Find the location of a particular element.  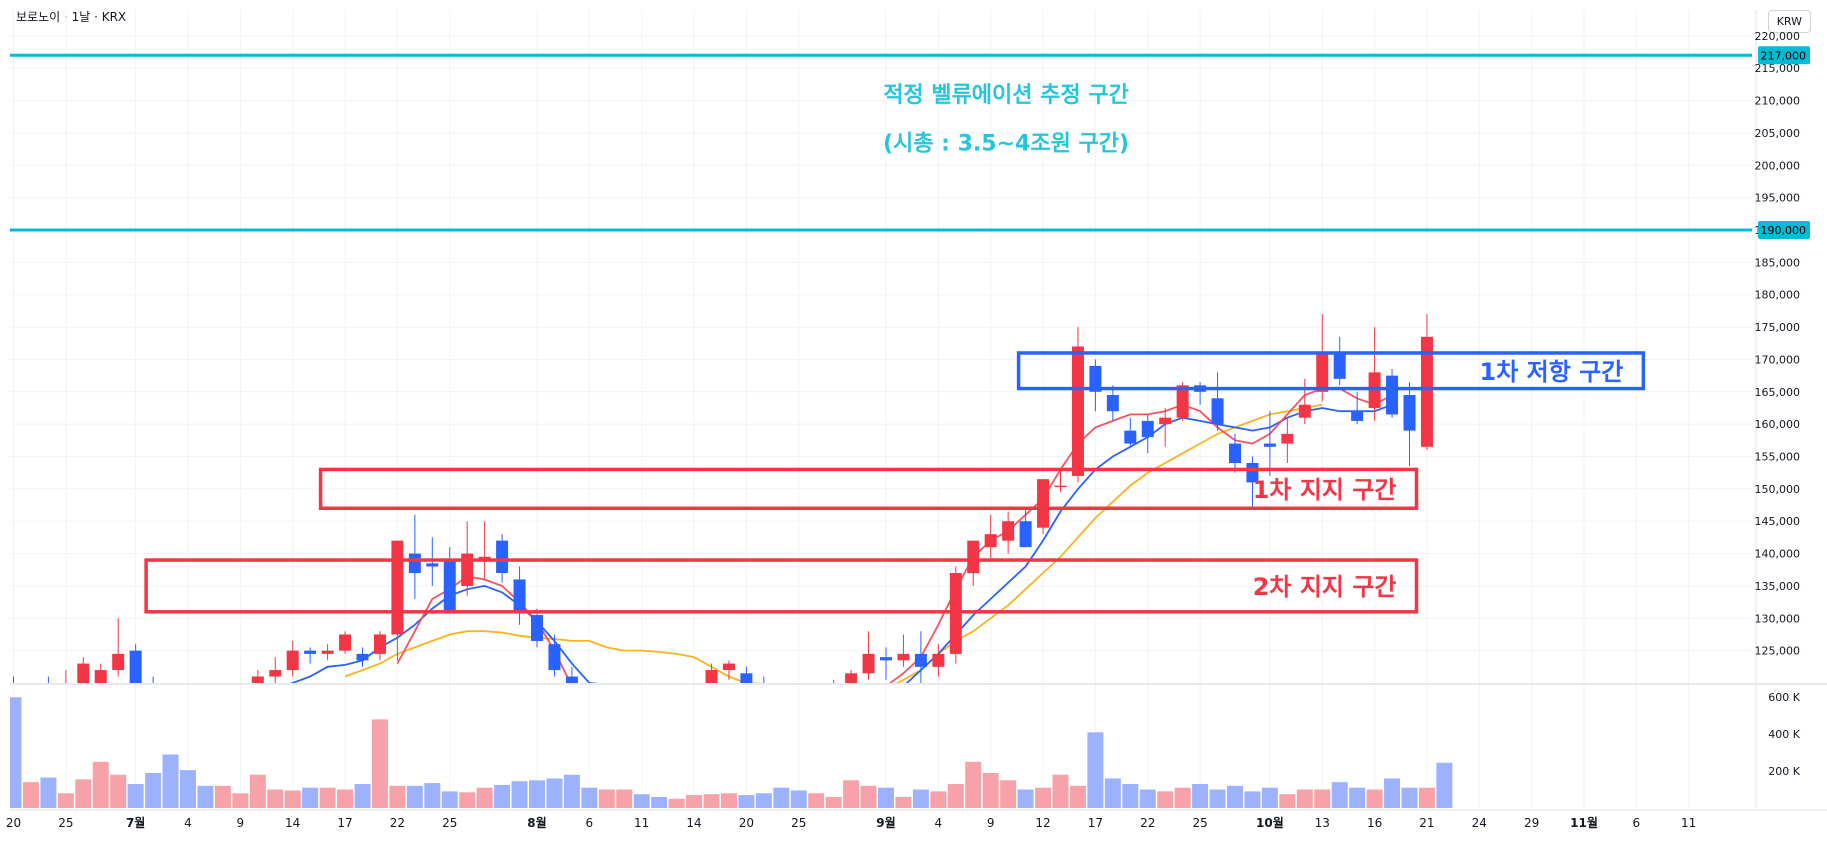

time-tick-label: 9 is located at coordinates (241, 823).